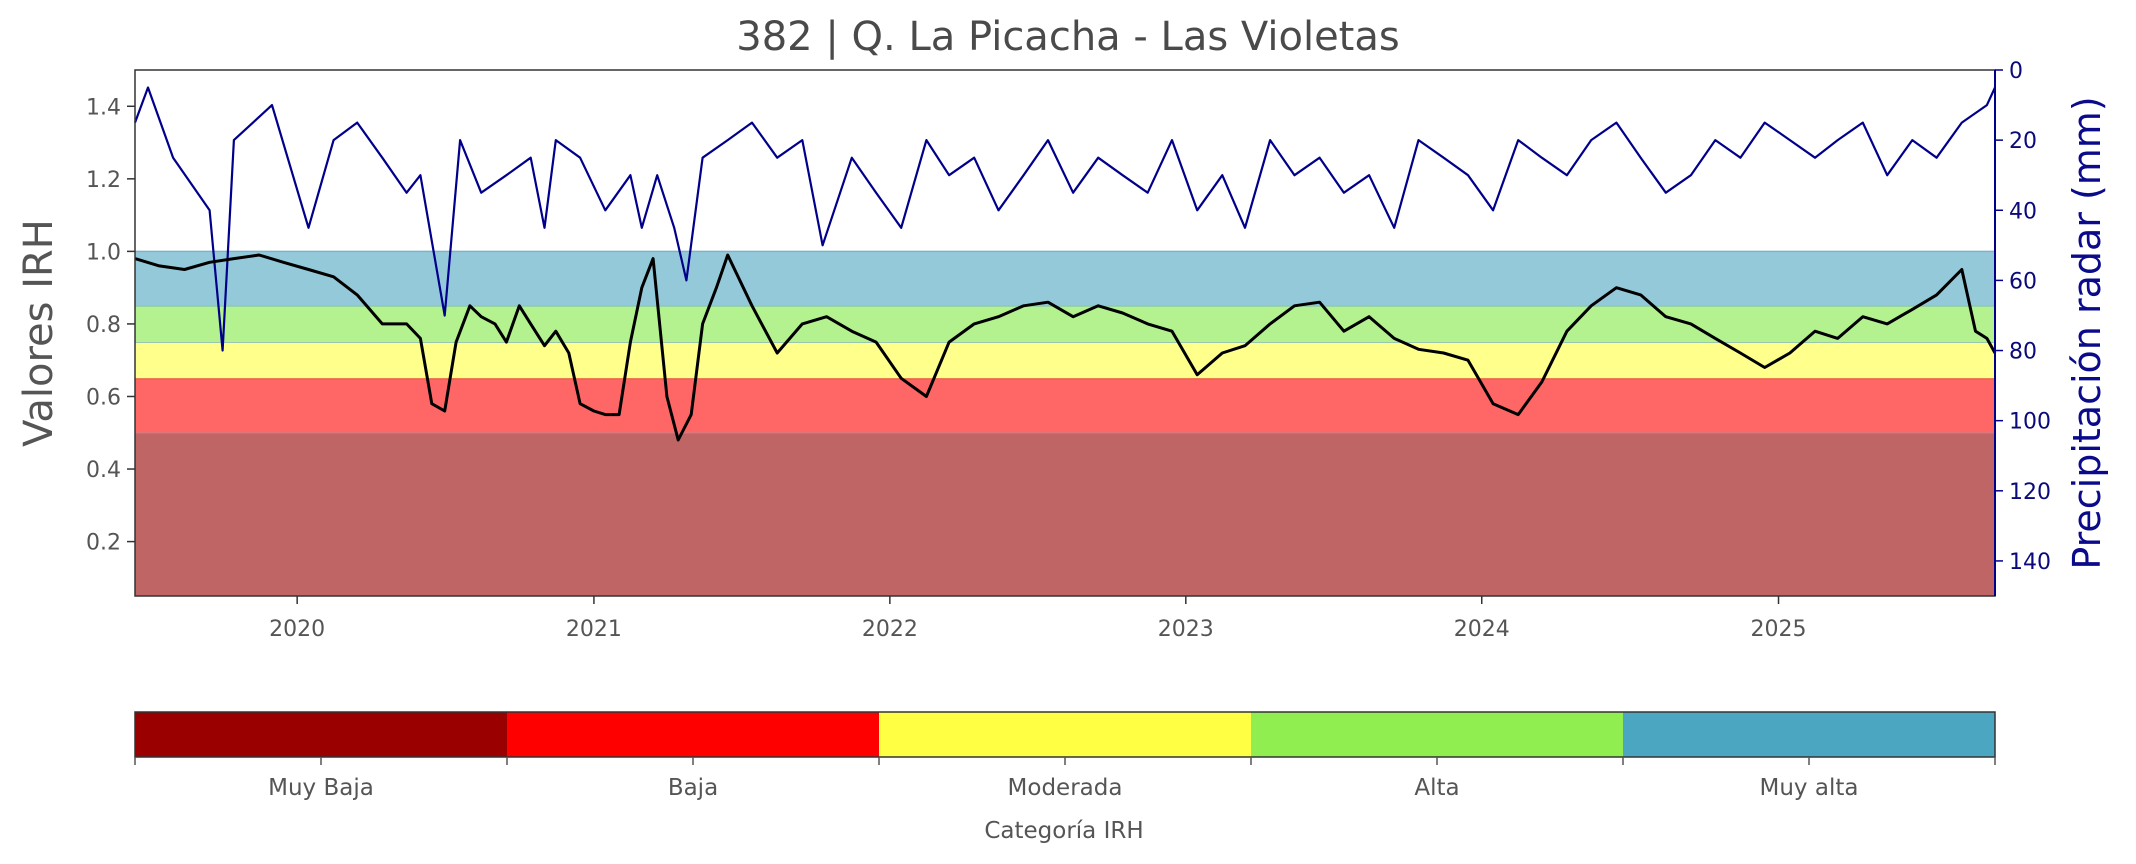  I want to click on right-tick-label: 100, so click(2030, 422).